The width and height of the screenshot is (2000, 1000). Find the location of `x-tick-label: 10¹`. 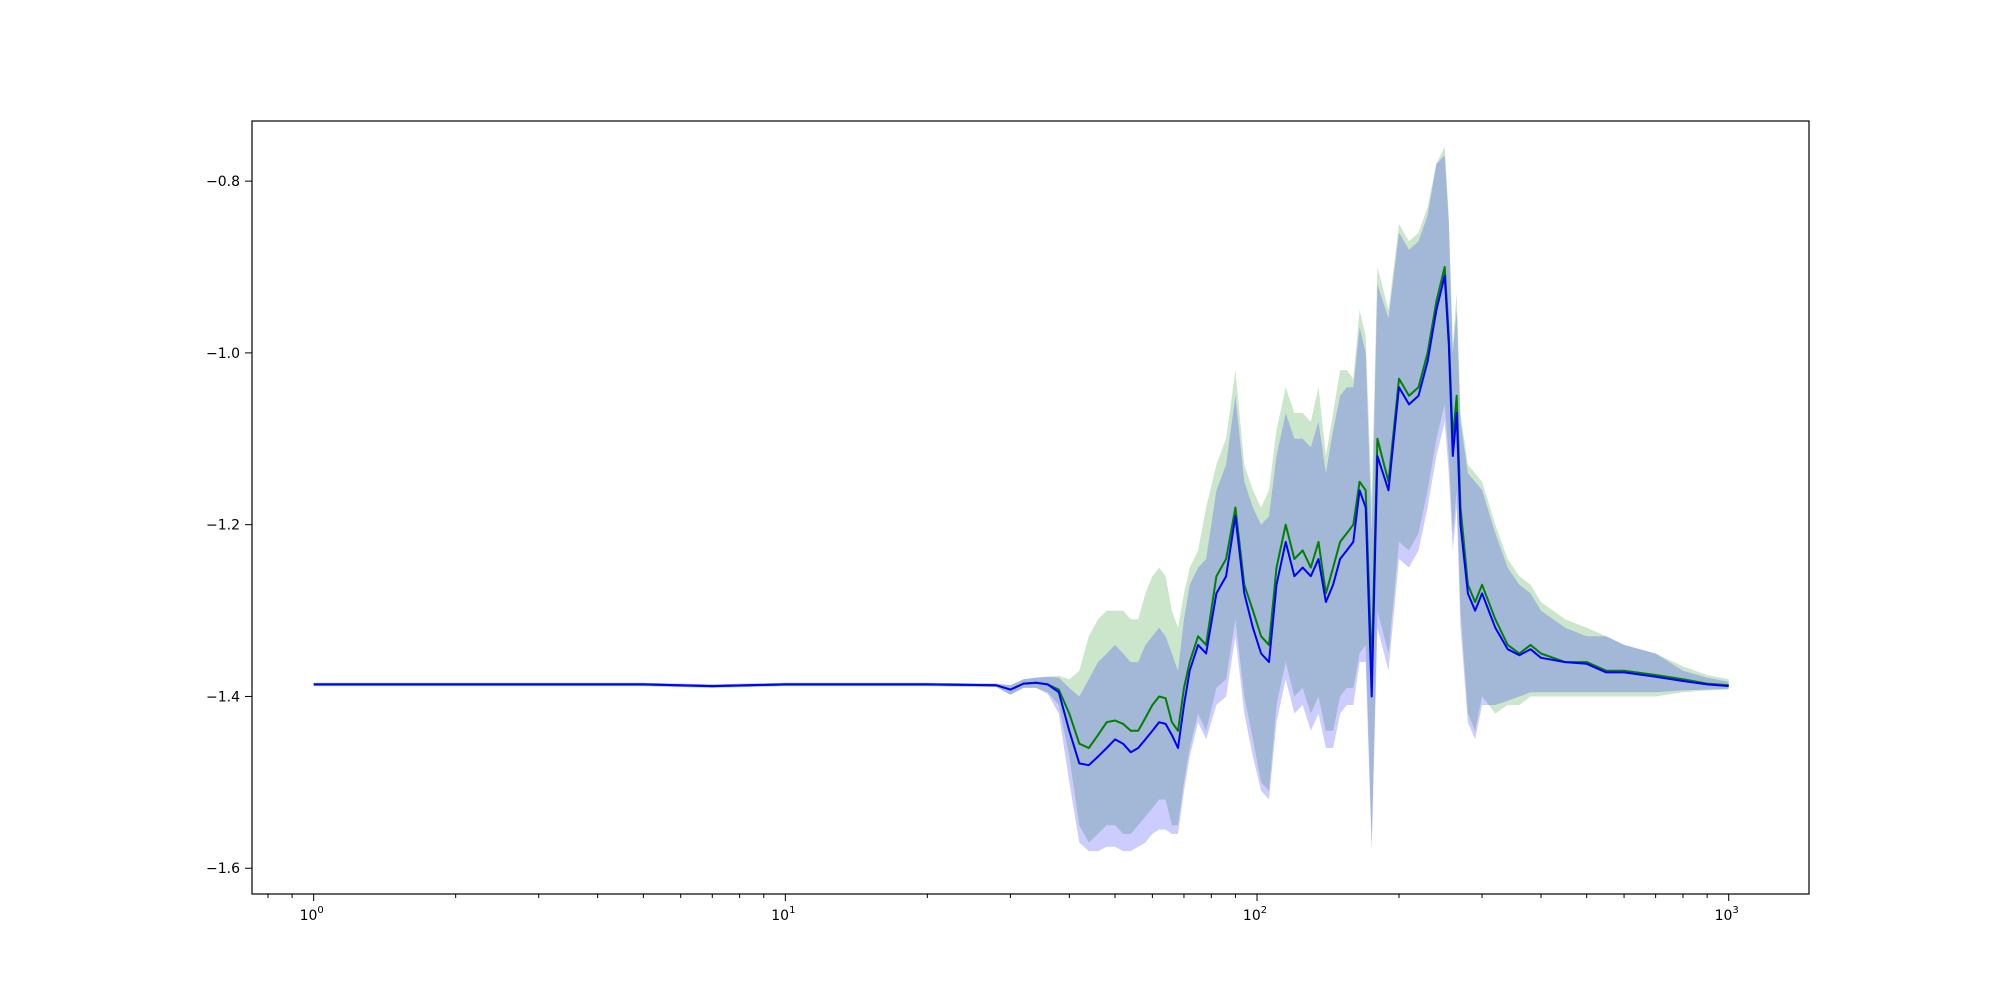

x-tick-label: 10¹ is located at coordinates (783, 914).